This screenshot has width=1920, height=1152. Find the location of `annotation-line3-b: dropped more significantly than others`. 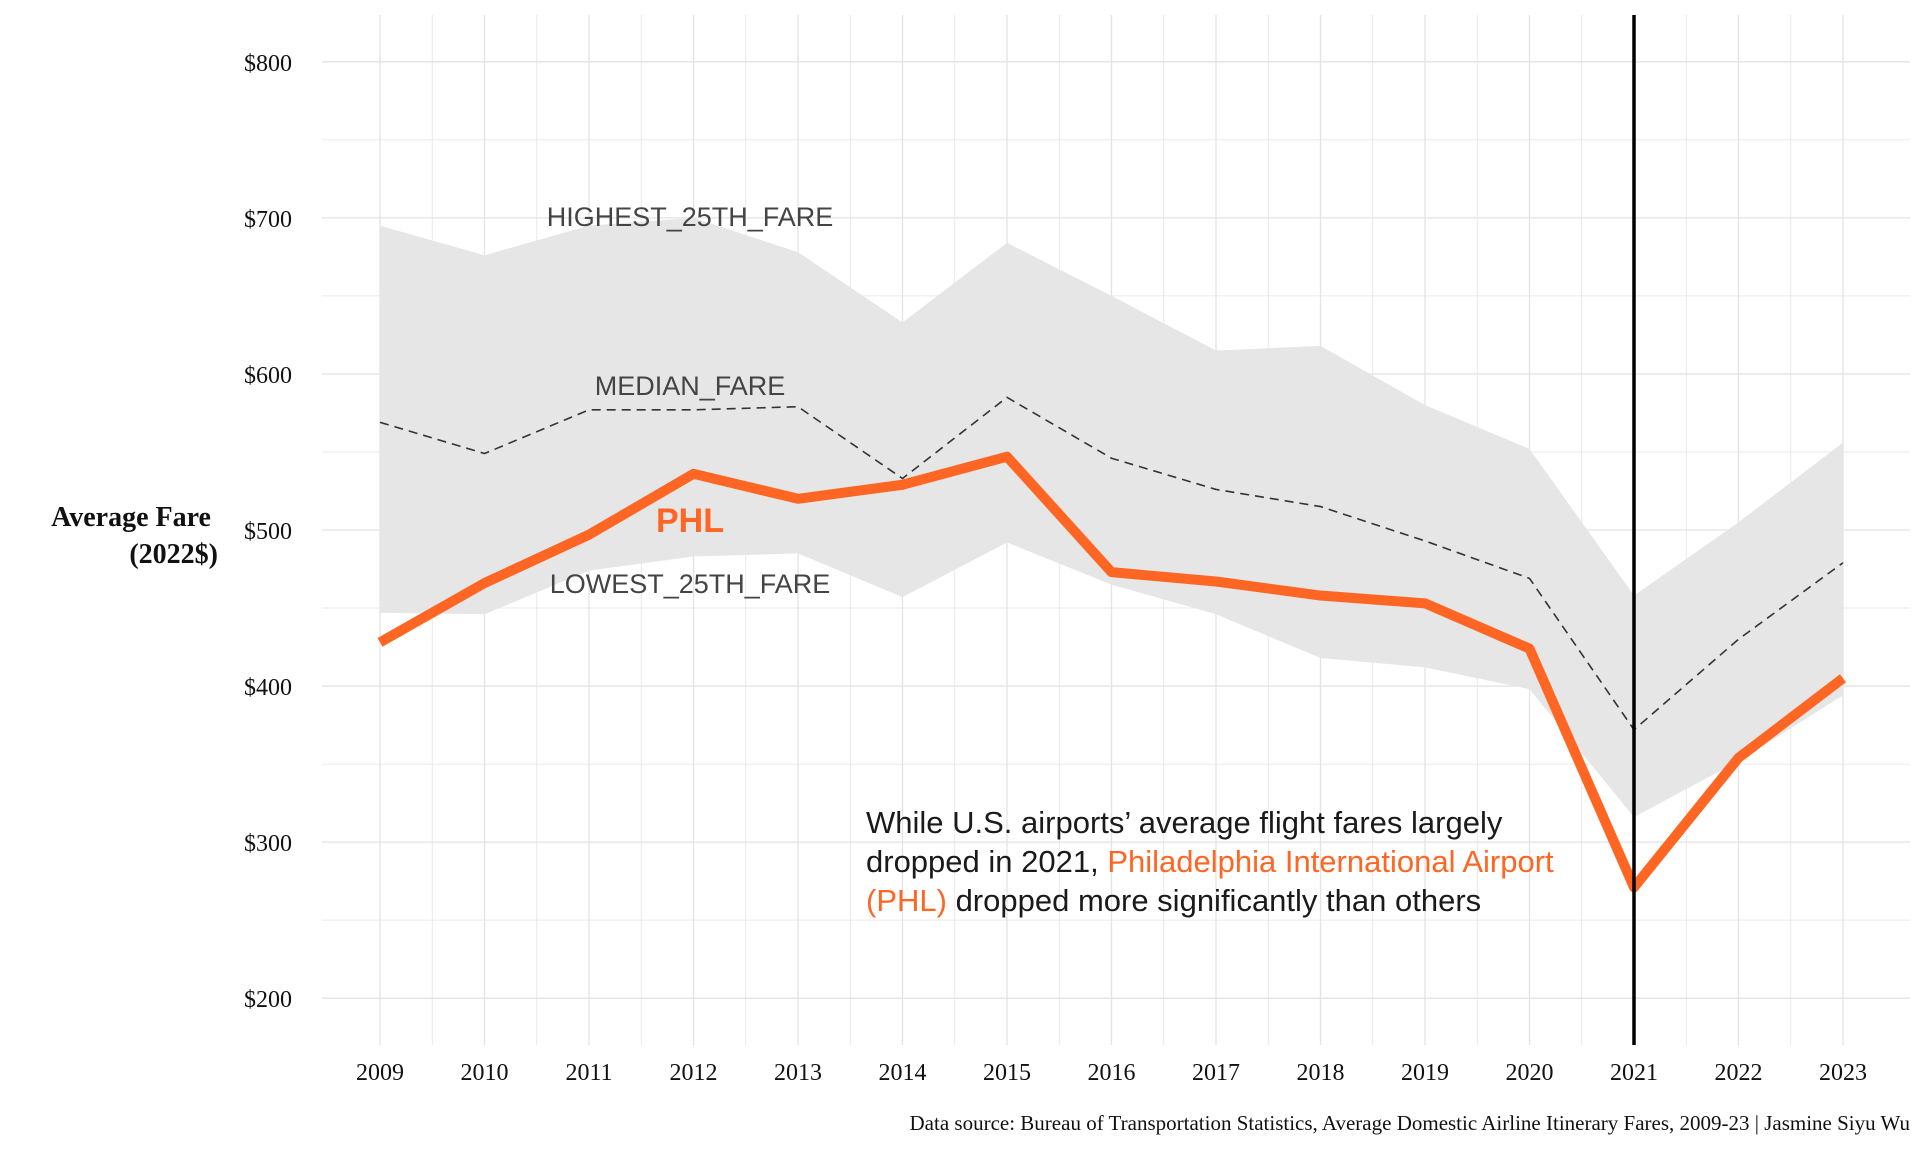

annotation-line3-b: dropped more significantly than others is located at coordinates (1214, 900).